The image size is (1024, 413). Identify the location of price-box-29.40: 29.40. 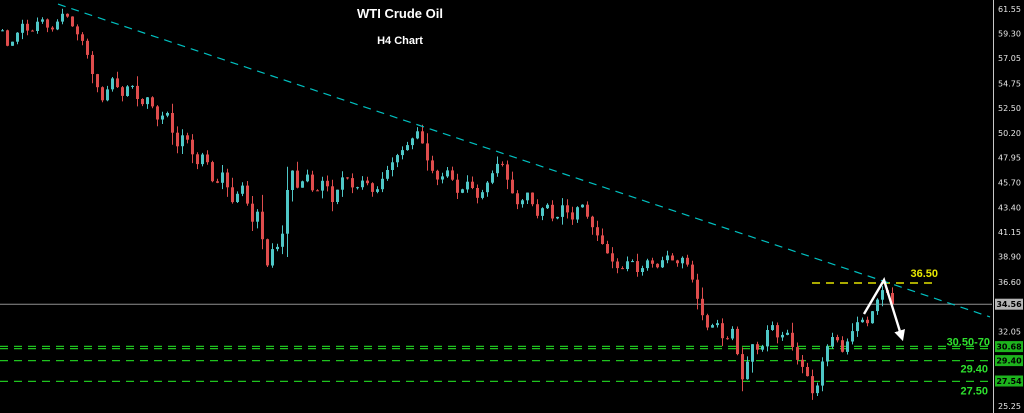
(1009, 361).